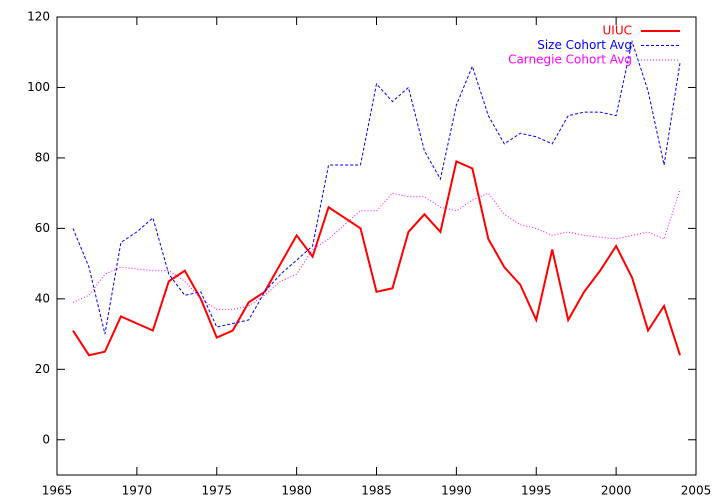 This screenshot has width=720, height=504. Describe the element at coordinates (42, 369) in the screenshot. I see `y-tick-label: 20` at that location.